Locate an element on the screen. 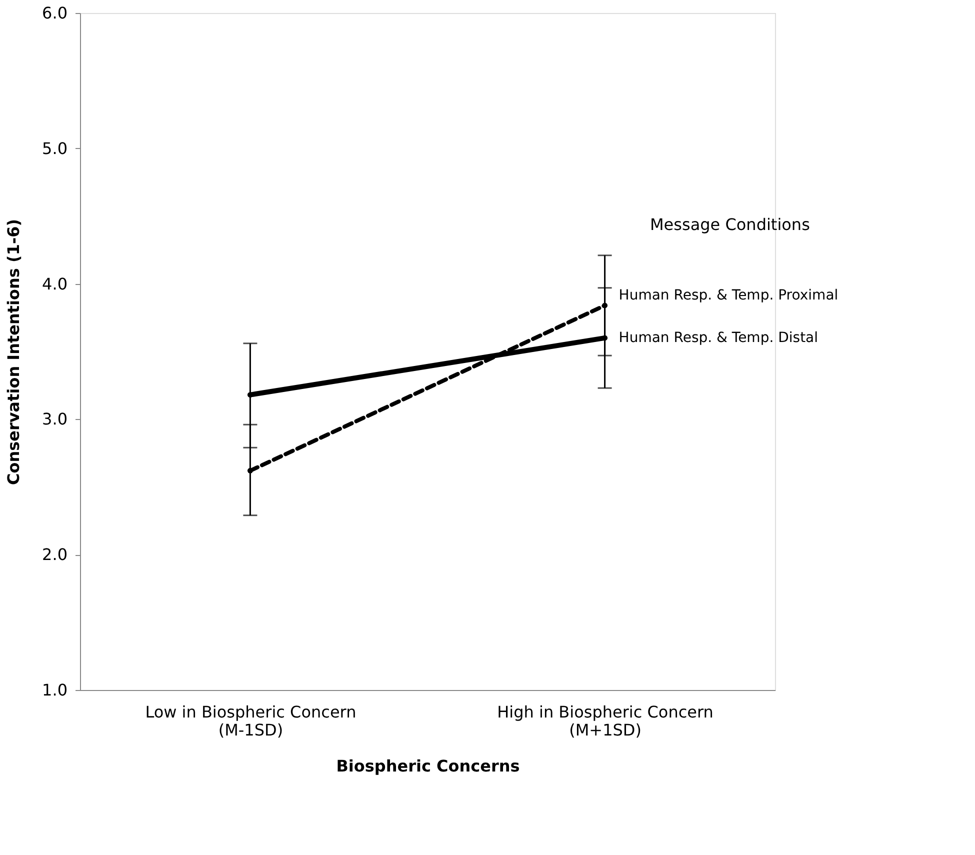 This screenshot has width=975, height=855. y-tick-label: 1.0 is located at coordinates (55, 690).